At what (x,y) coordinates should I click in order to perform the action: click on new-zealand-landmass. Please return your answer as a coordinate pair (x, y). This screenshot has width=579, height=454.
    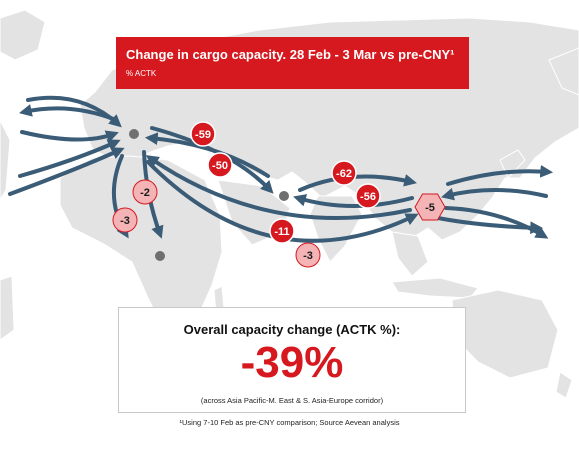
    Looking at the image, I should click on (564, 385).